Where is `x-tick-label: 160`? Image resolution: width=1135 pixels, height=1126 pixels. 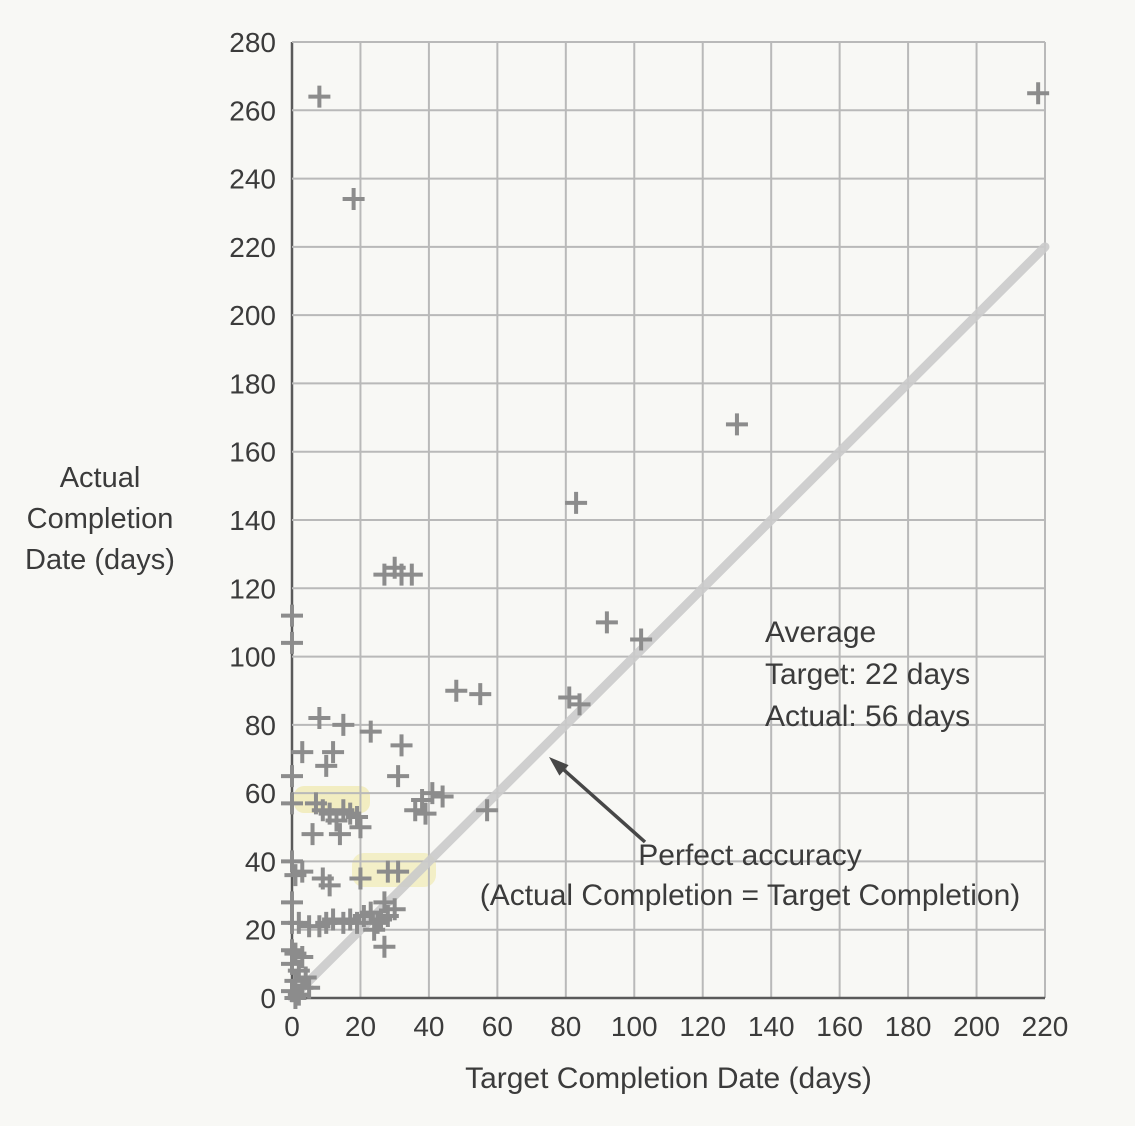
x-tick-label: 160 is located at coordinates (839, 1026).